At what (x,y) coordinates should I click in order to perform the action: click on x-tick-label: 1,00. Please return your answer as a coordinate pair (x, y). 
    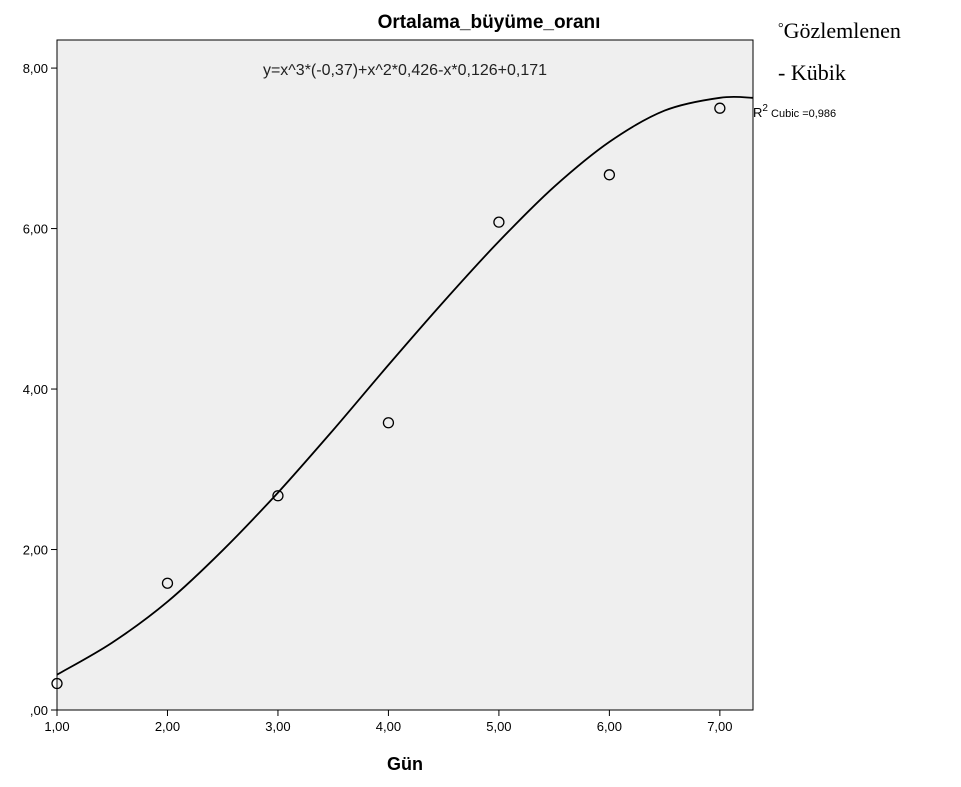
    Looking at the image, I should click on (56, 726).